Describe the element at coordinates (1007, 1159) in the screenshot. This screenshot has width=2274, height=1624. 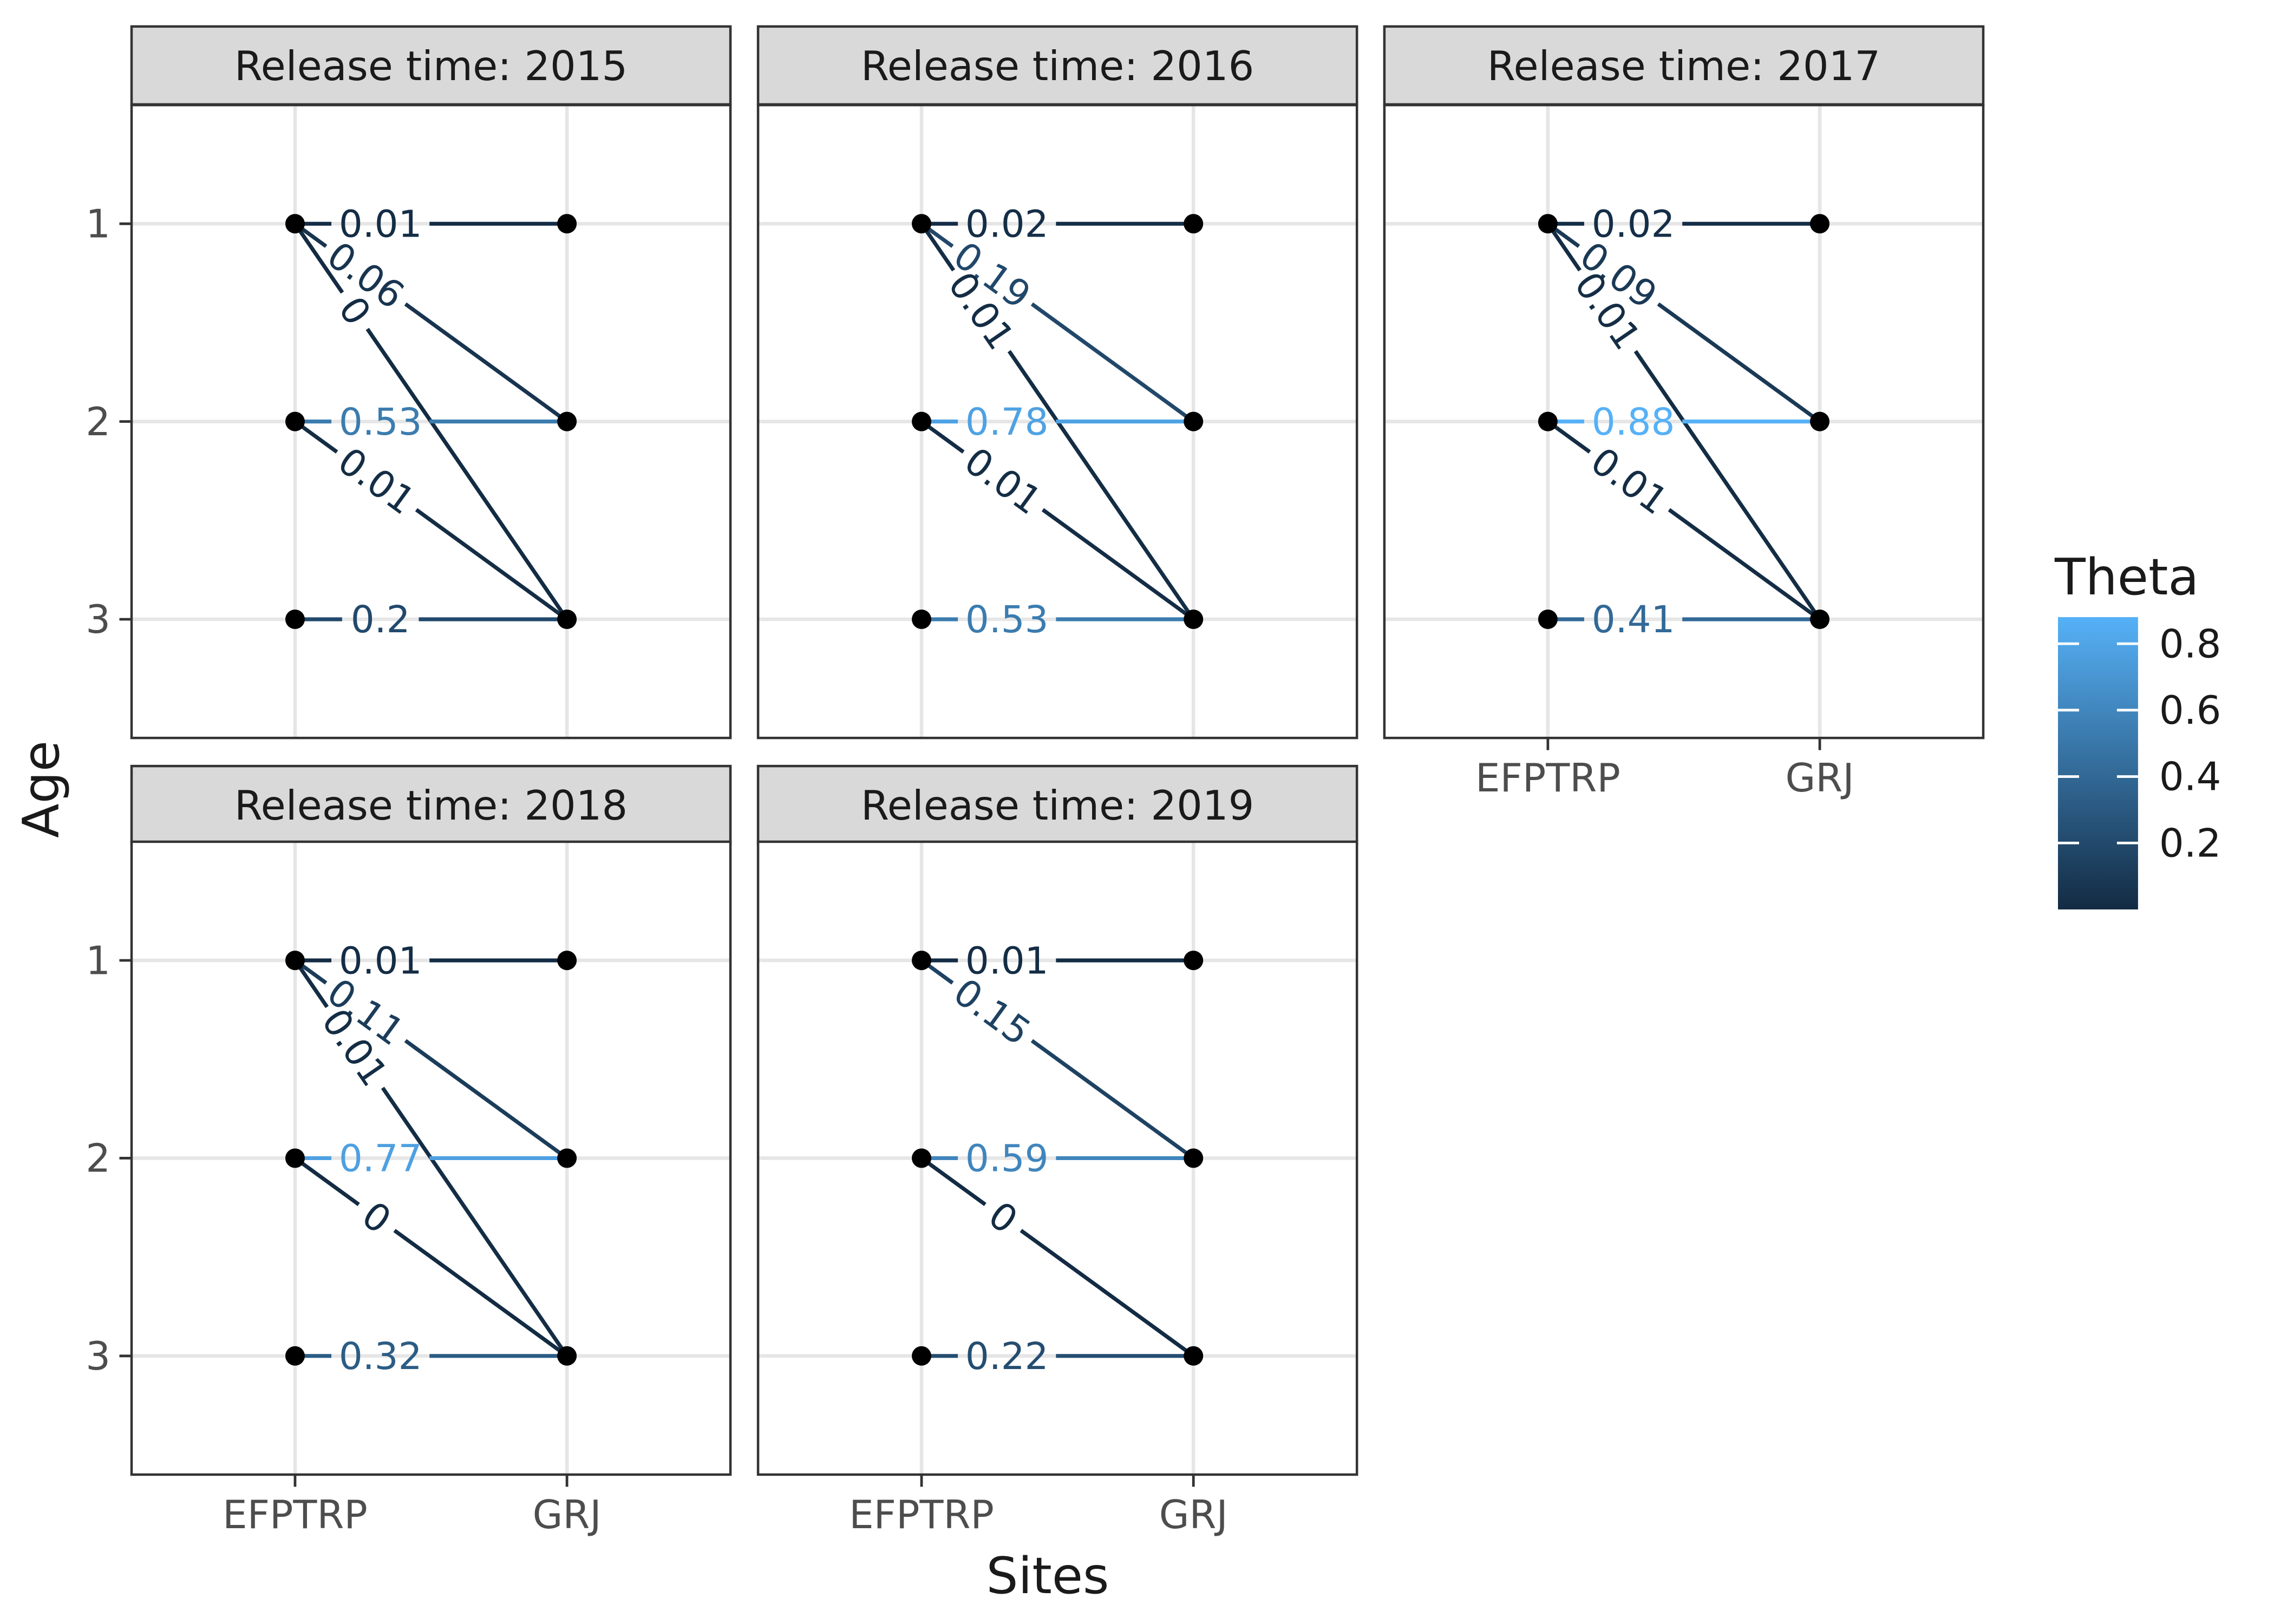
I see `edge-theta-label: 0.59` at that location.